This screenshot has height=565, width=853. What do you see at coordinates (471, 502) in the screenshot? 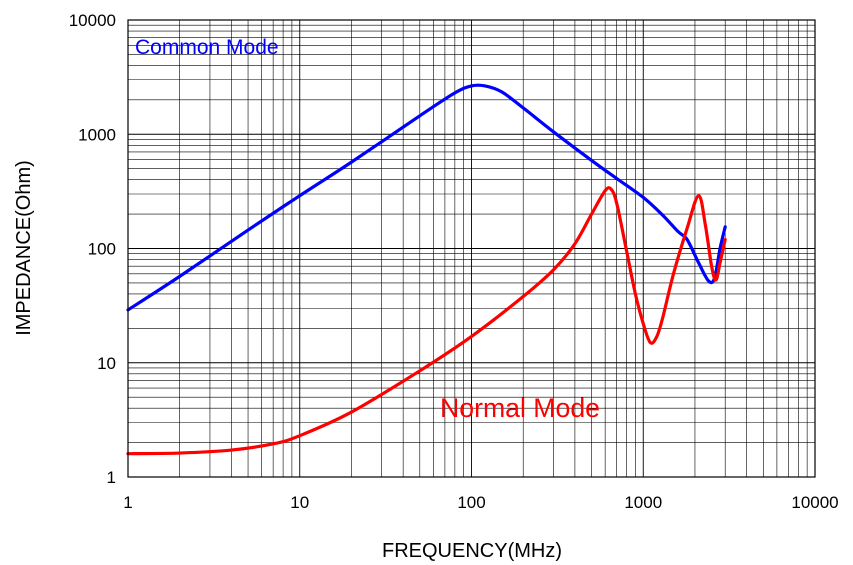
I see `x-tick-label: 100` at bounding box center [471, 502].